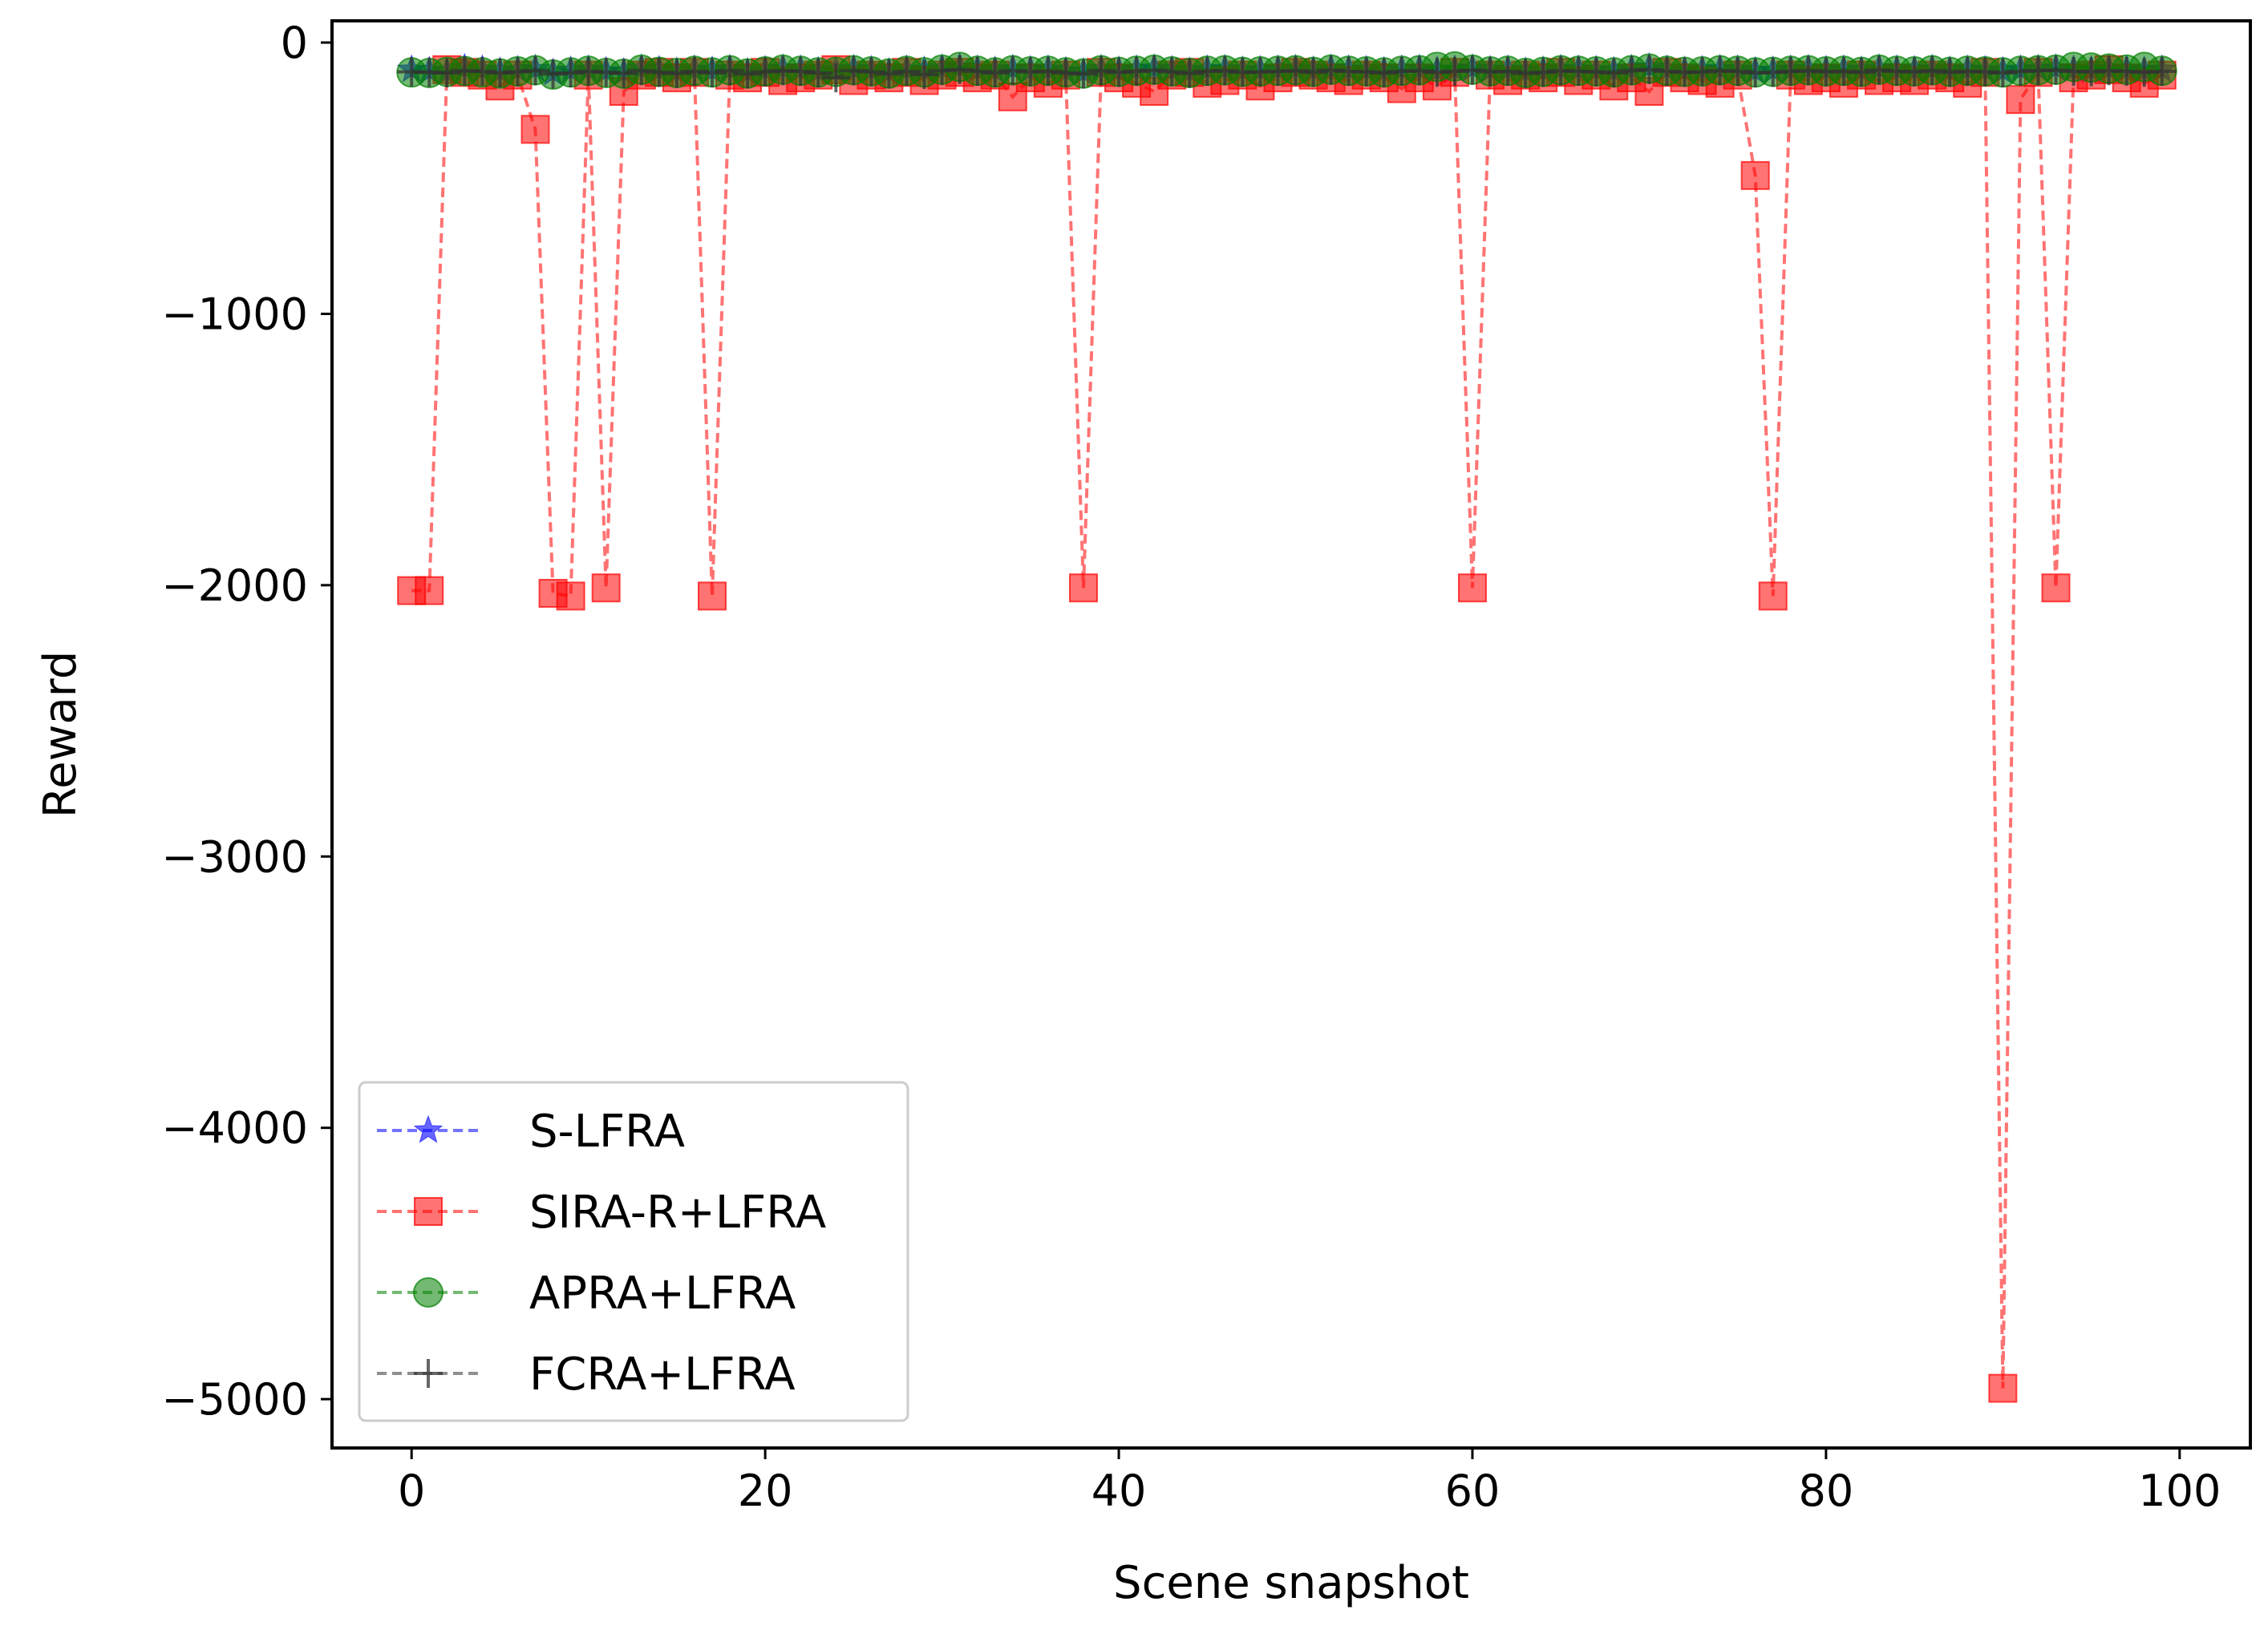  Describe the element at coordinates (662, 1294) in the screenshot. I see `legend-label-apra-lfra: APRA+LFRA` at that location.